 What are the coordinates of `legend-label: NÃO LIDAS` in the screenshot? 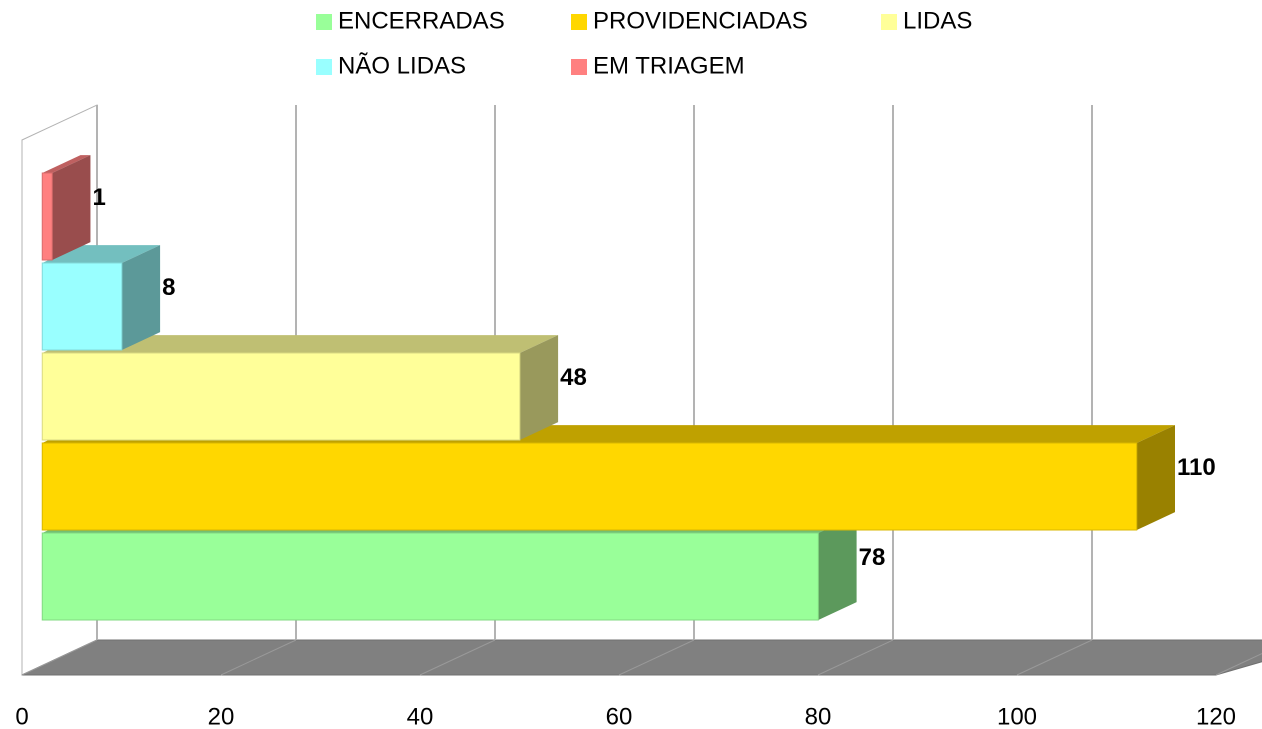 It's located at (402, 65).